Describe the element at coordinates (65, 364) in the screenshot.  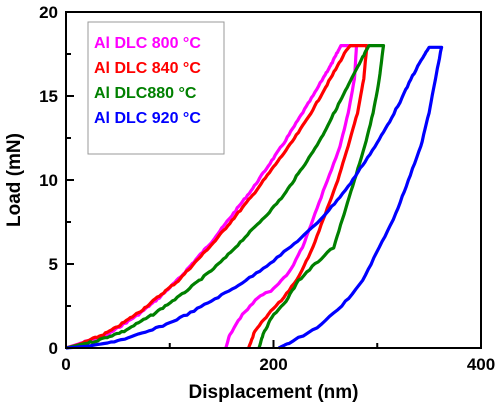
I see `x-tick-label: 0` at that location.